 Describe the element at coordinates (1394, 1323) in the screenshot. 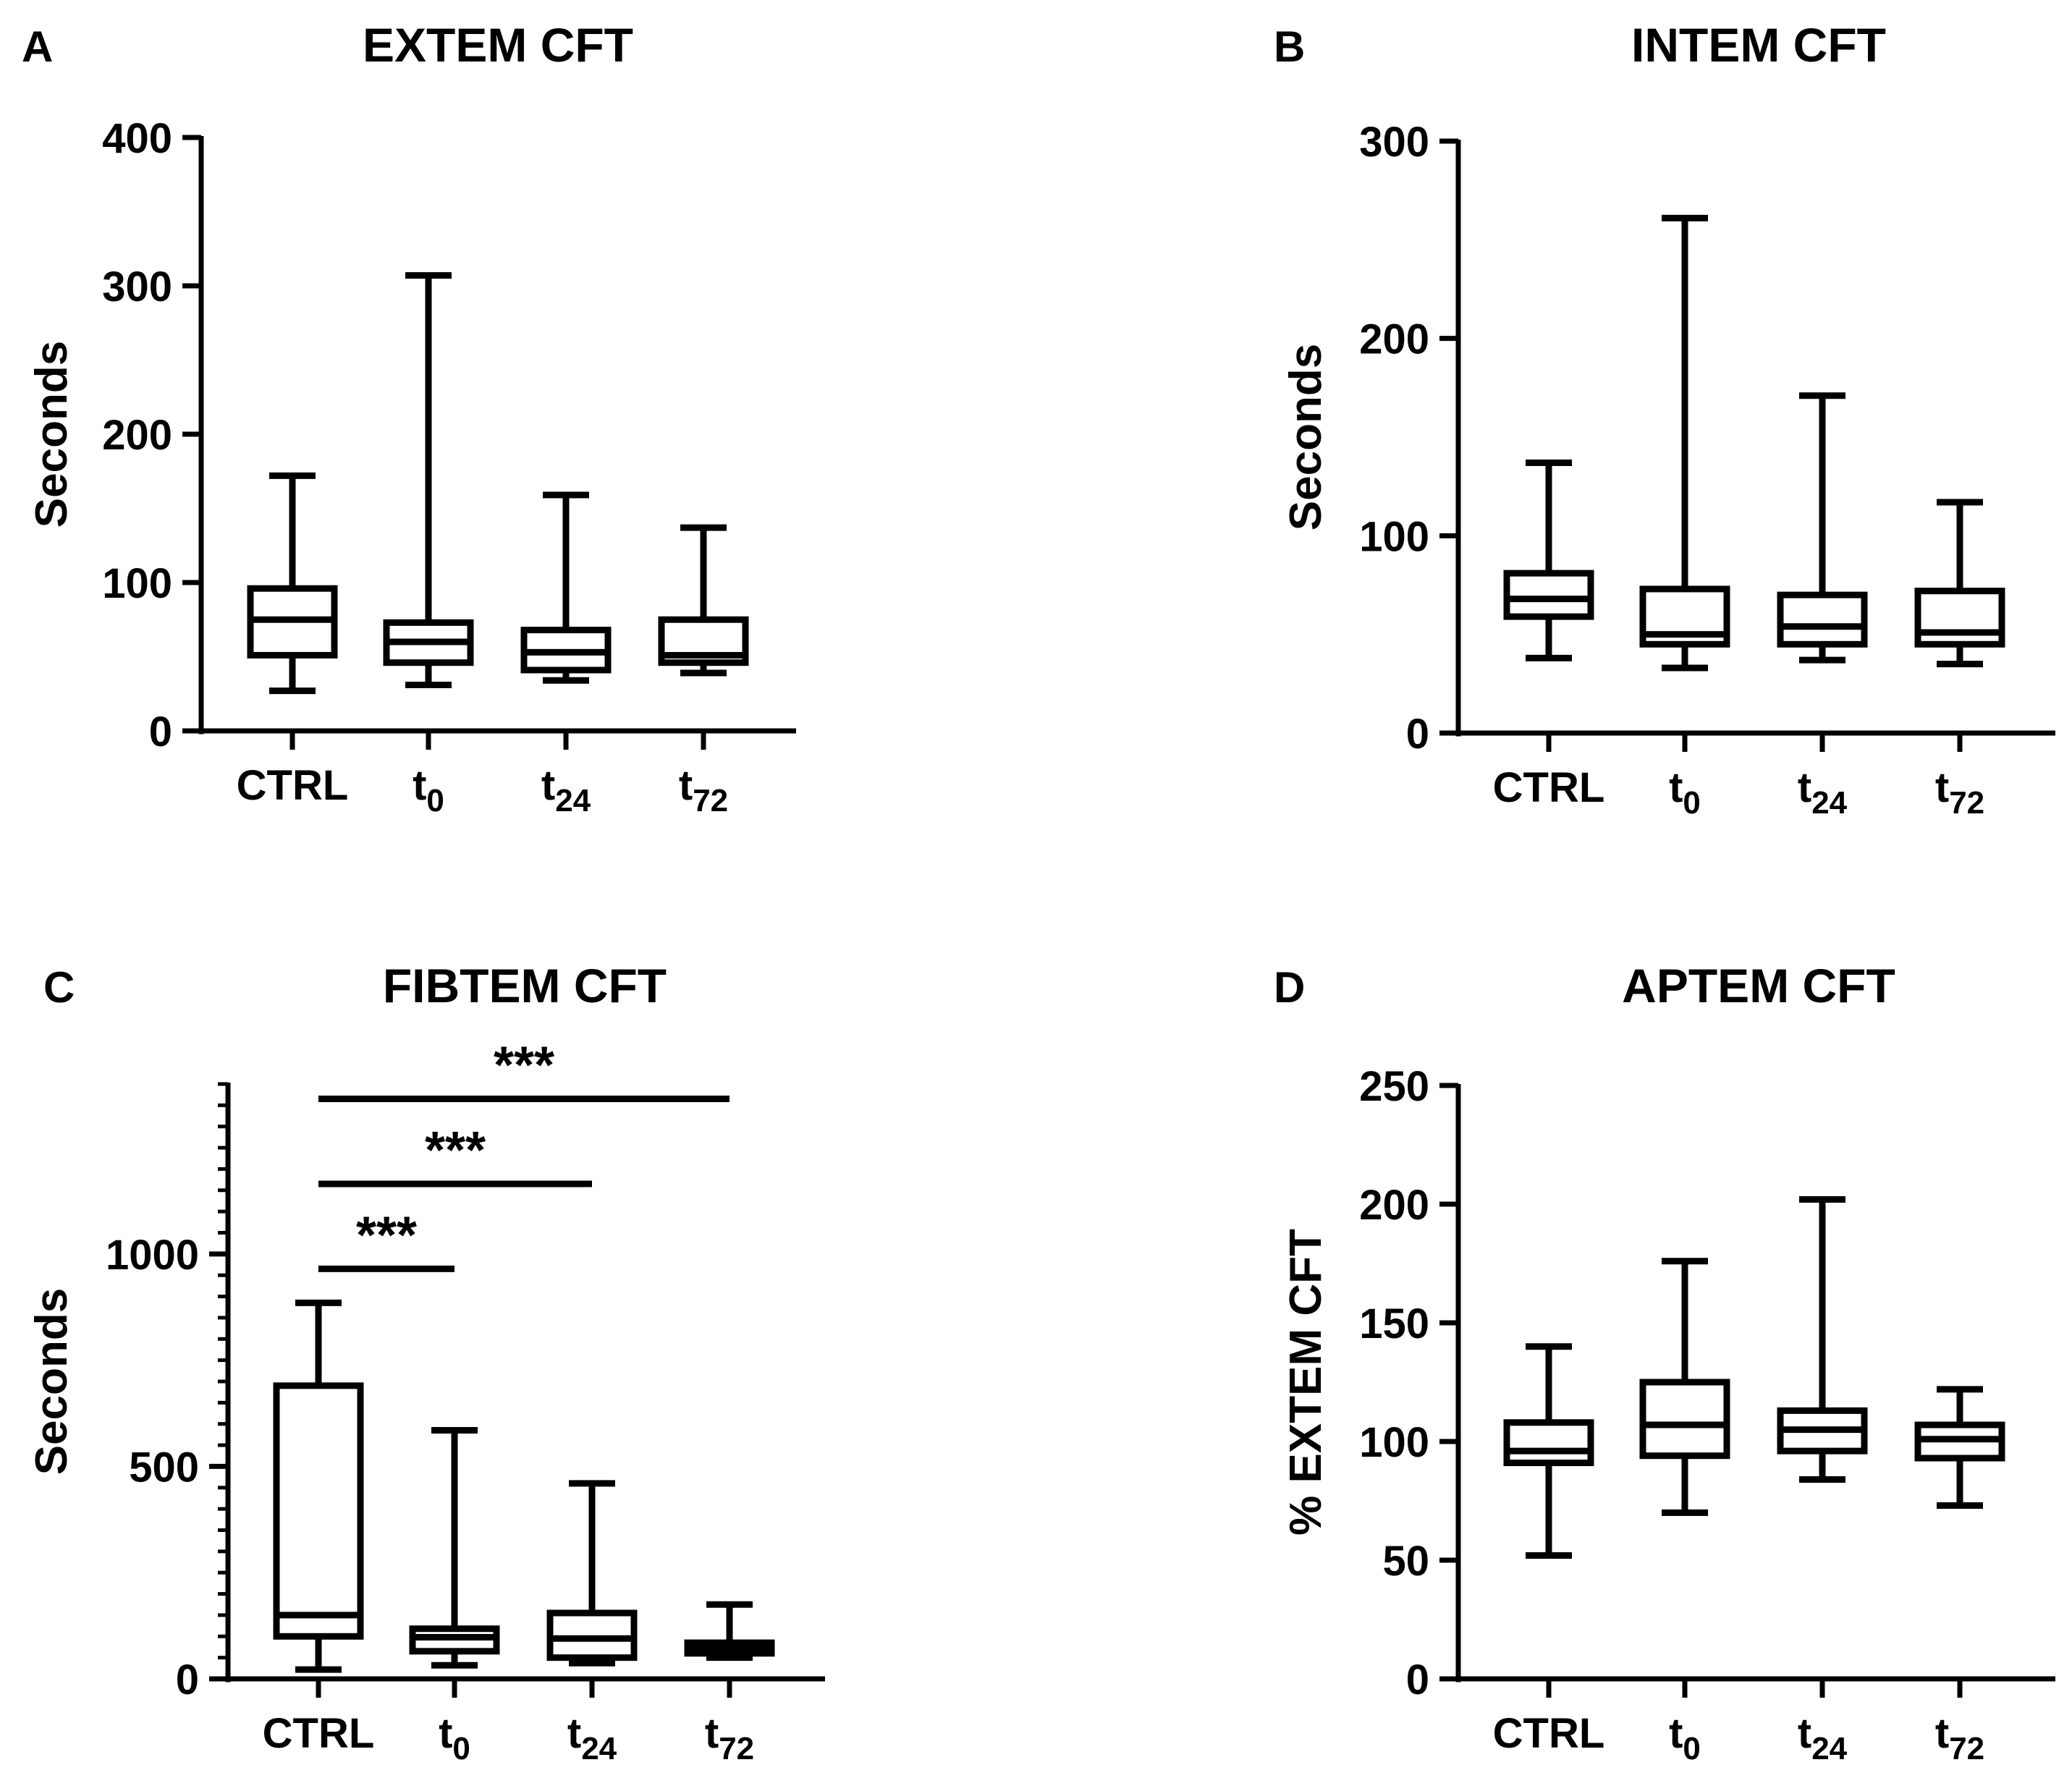

I see `y-tick-label: 150` at that location.